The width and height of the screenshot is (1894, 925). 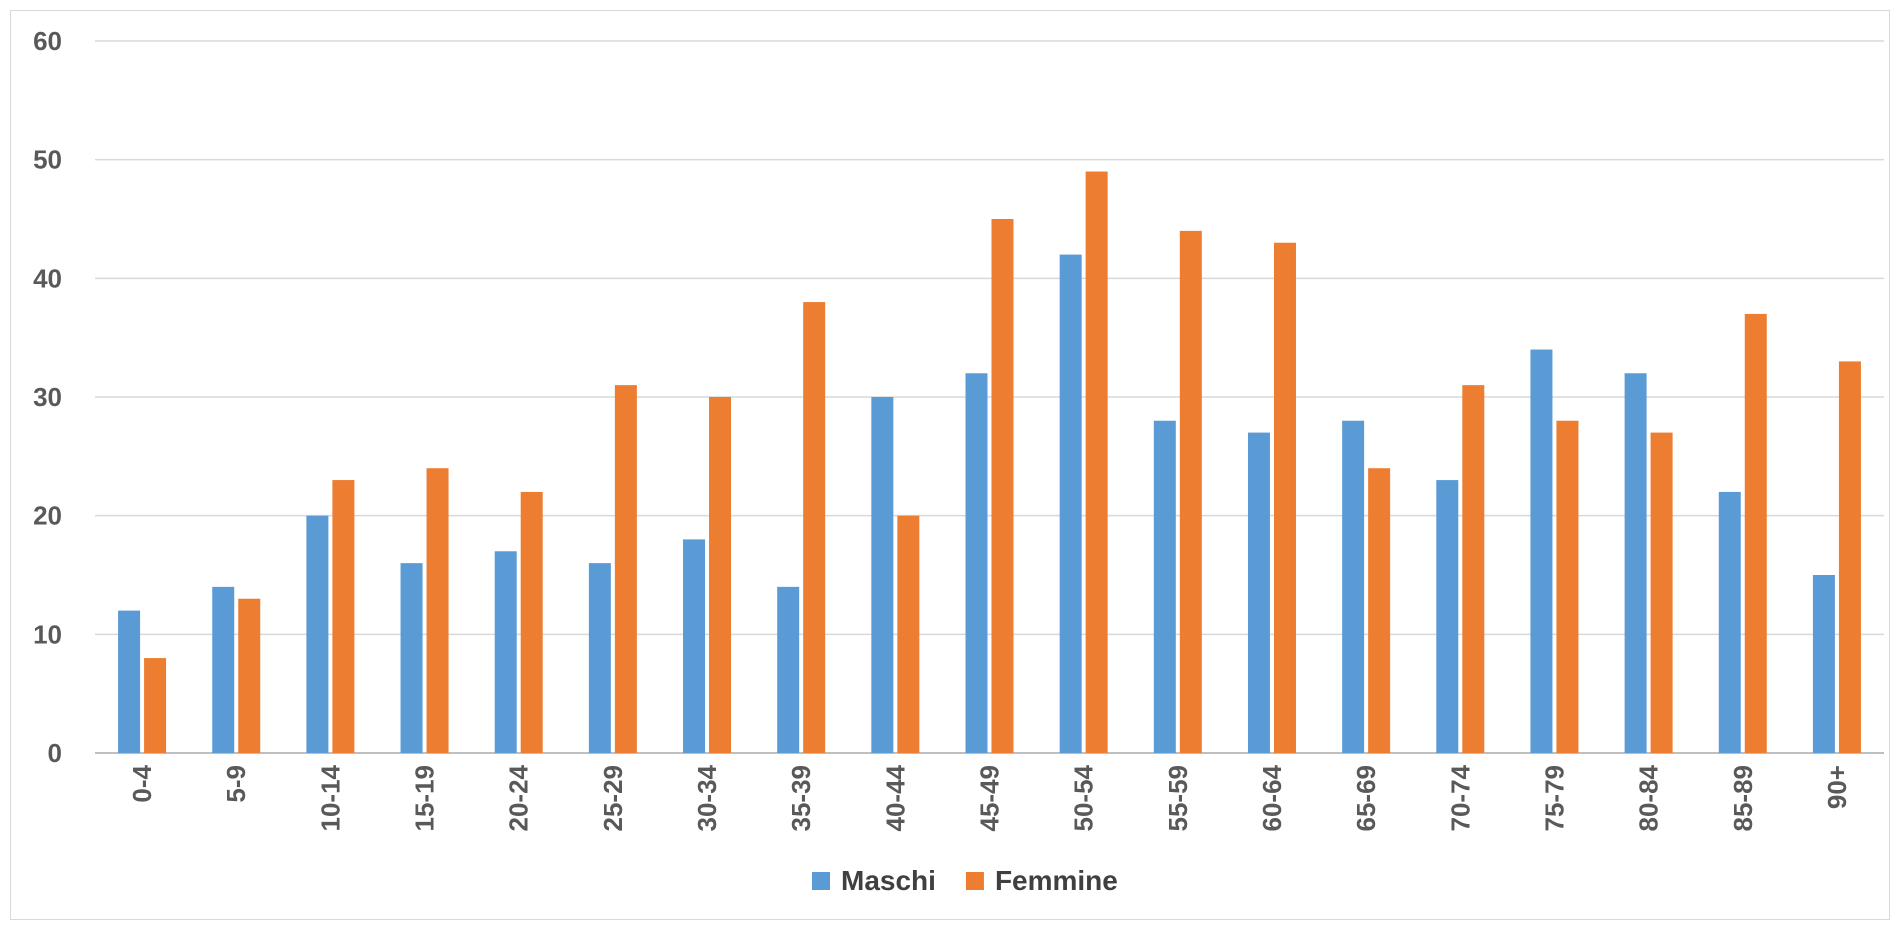 I want to click on x-tick-label: 45-49, so click(x=990, y=798).